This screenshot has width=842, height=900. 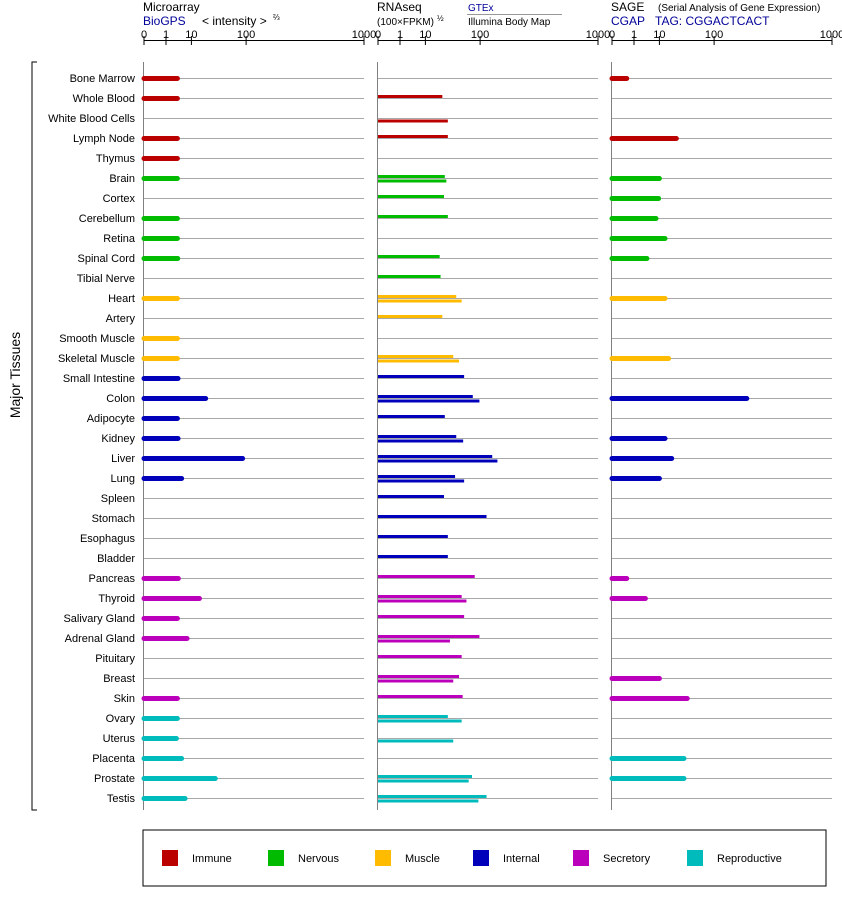 What do you see at coordinates (383, 858) in the screenshot?
I see `legend-swatch-muscle` at bounding box center [383, 858].